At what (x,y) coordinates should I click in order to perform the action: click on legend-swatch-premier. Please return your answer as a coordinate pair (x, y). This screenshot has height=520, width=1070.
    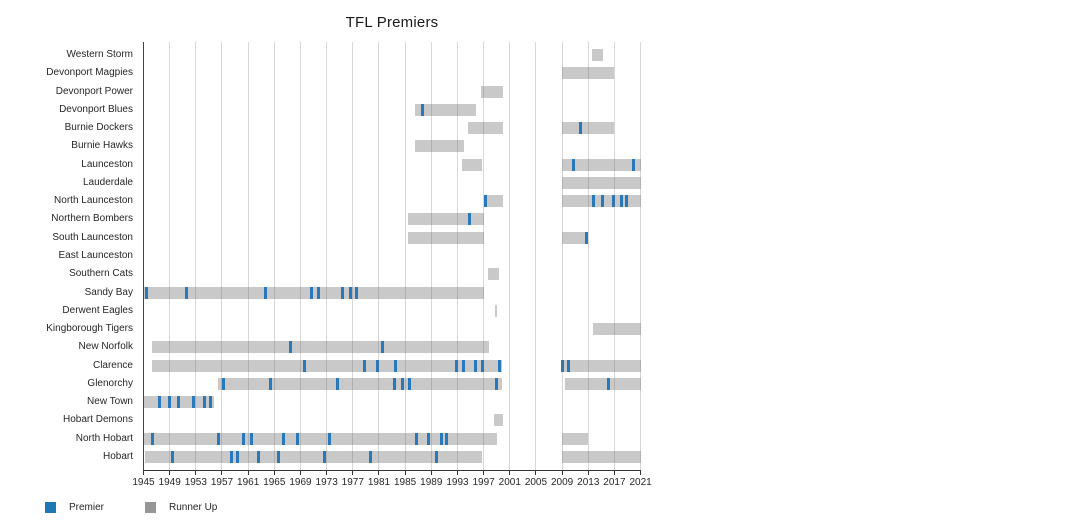
    Looking at the image, I should click on (50, 507).